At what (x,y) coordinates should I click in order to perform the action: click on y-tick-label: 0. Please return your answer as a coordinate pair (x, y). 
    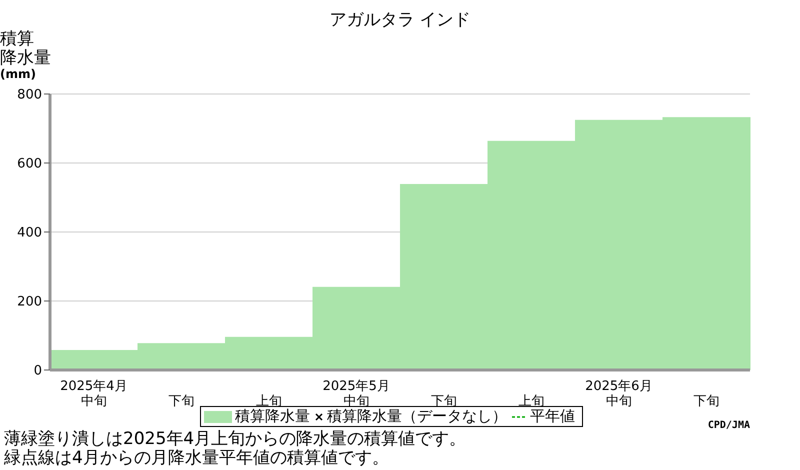
    Looking at the image, I should click on (38, 371).